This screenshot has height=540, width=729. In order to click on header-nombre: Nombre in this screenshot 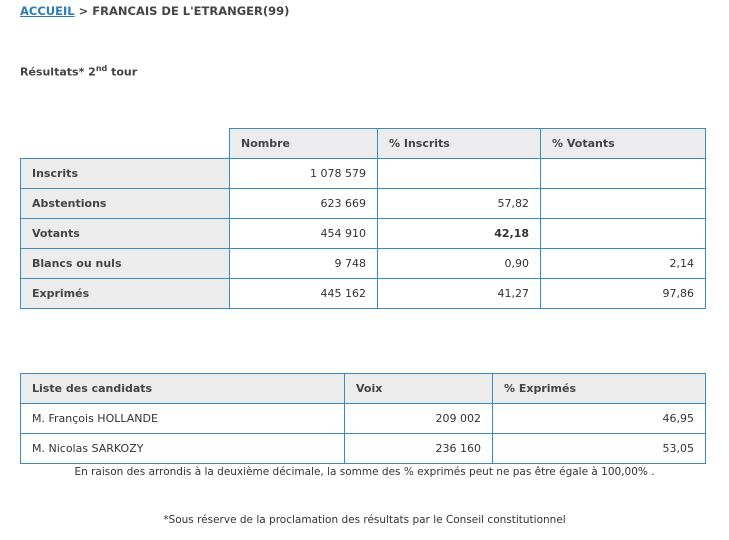, I will do `click(303, 143)`.